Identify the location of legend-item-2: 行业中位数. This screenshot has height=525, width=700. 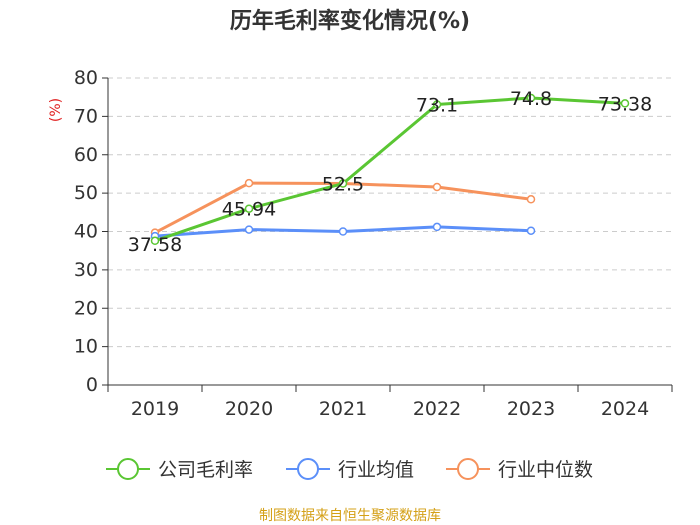
(519, 469).